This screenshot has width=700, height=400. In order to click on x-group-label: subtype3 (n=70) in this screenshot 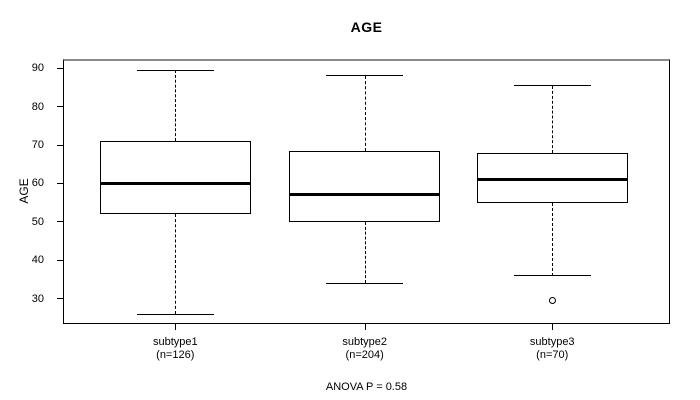, I will do `click(552, 349)`.